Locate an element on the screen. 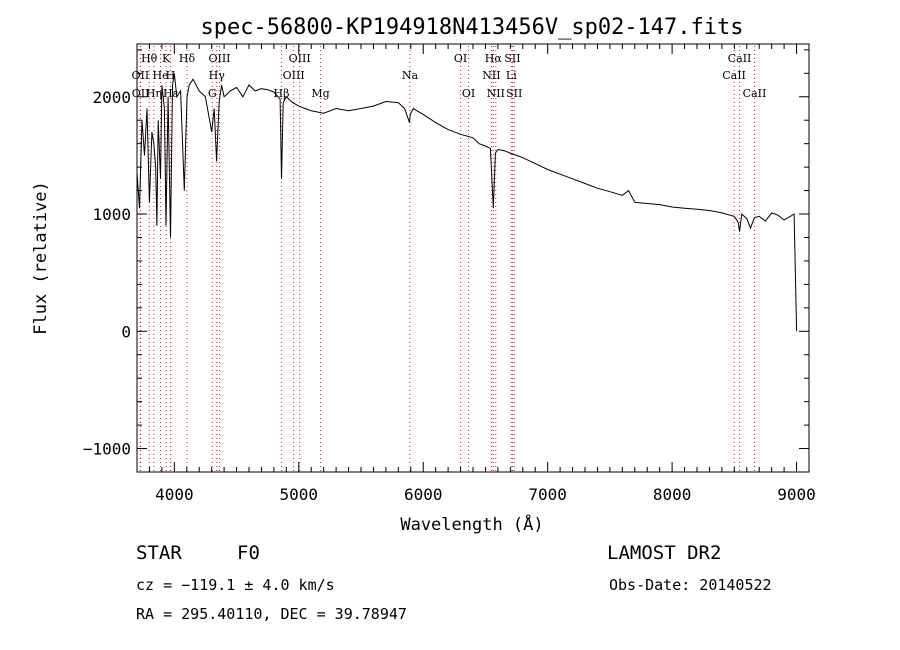 Image resolution: width=900 pixels, height=650 pixels. obs-date-value: Obs-Date: 20140522 is located at coordinates (690, 585).